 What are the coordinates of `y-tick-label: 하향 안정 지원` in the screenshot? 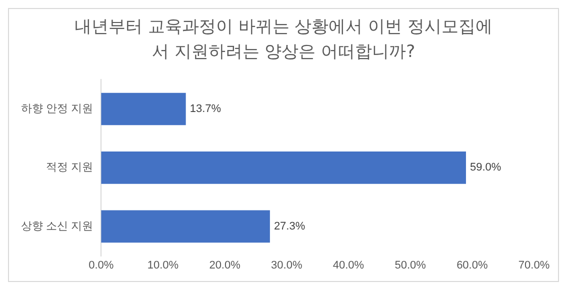 It's located at (57, 109).